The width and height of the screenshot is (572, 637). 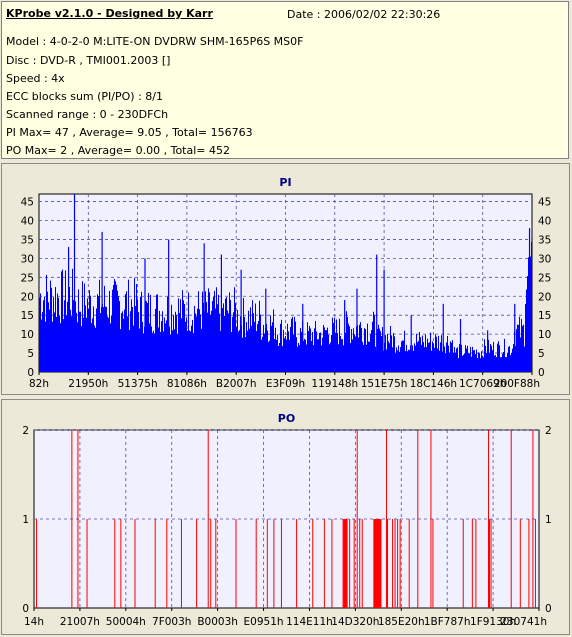 I want to click on x-tick-label: 151E75h, so click(x=384, y=384).